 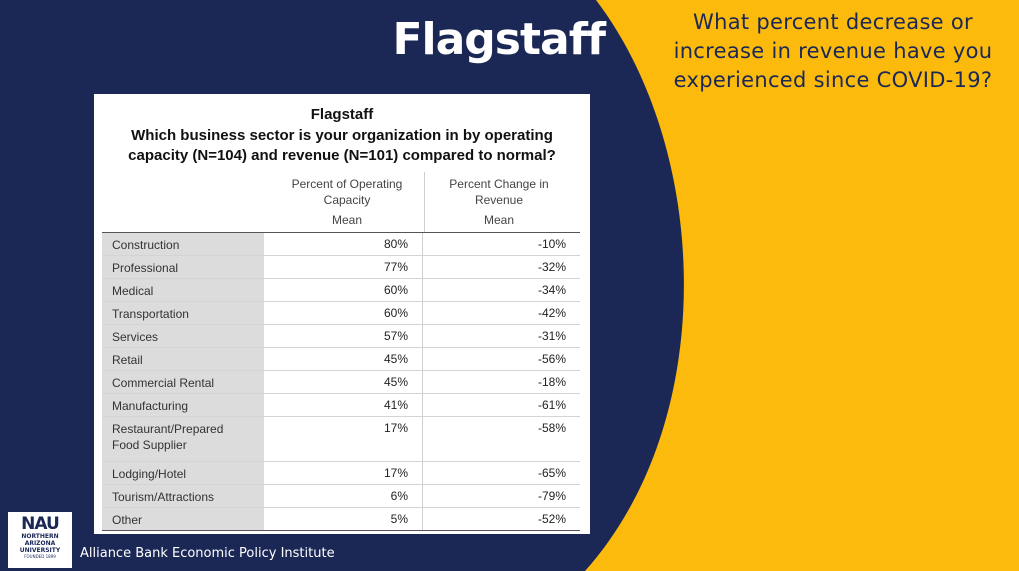 What do you see at coordinates (501, 473) in the screenshot?
I see `revenue-value: -65%` at bounding box center [501, 473].